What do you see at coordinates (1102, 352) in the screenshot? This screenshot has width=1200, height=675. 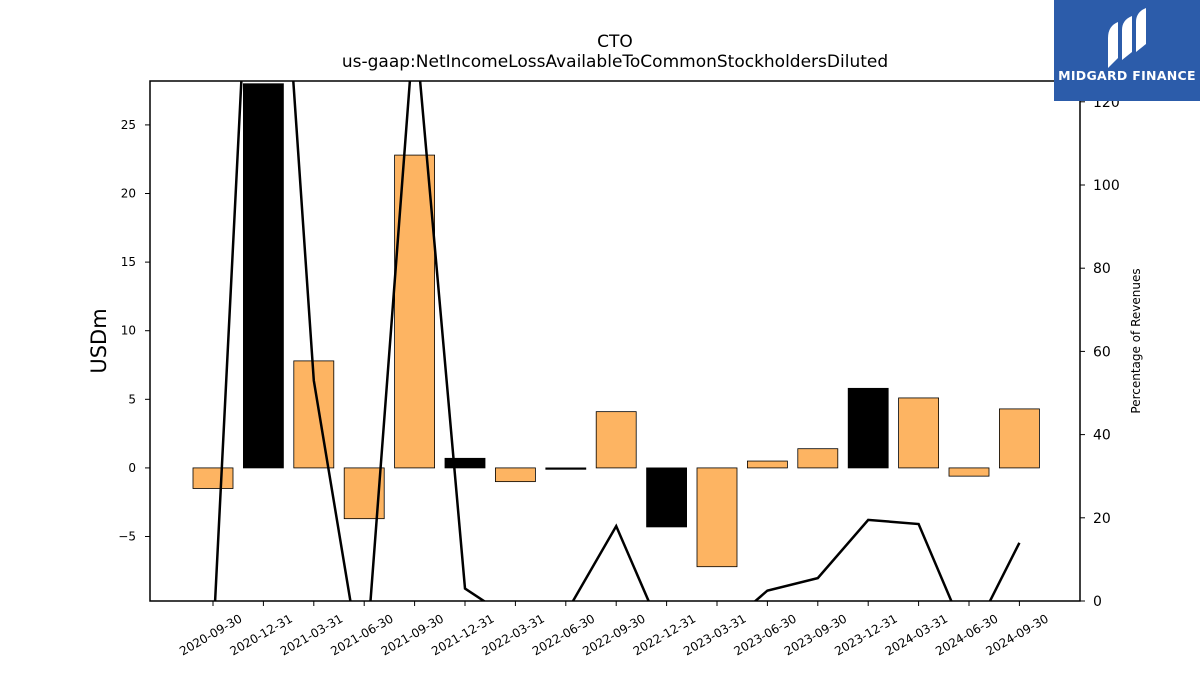 I see `y2-tick-label: 60` at bounding box center [1102, 352].